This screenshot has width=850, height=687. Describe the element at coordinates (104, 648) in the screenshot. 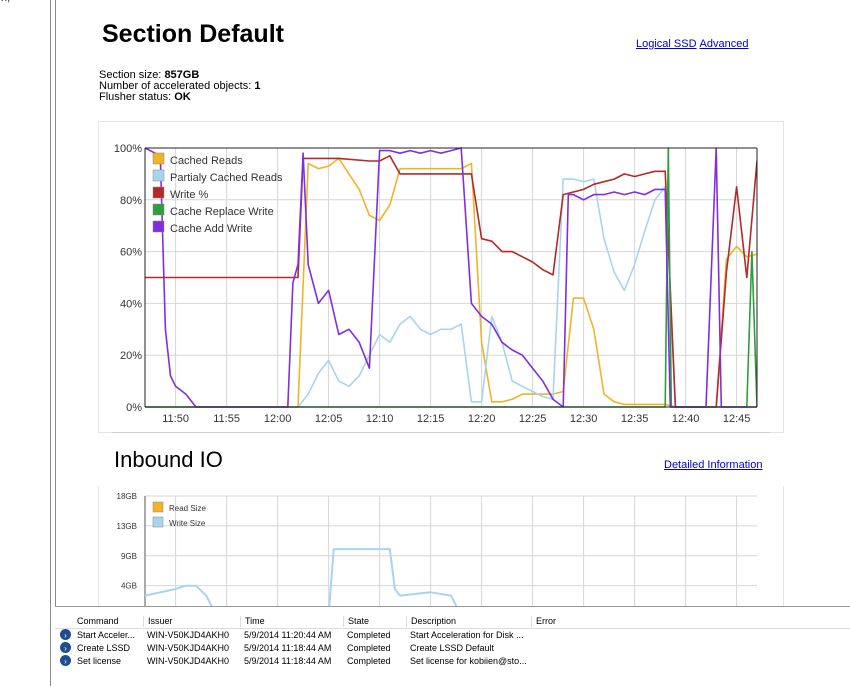

I see `command-cell: Create LSSD` at that location.